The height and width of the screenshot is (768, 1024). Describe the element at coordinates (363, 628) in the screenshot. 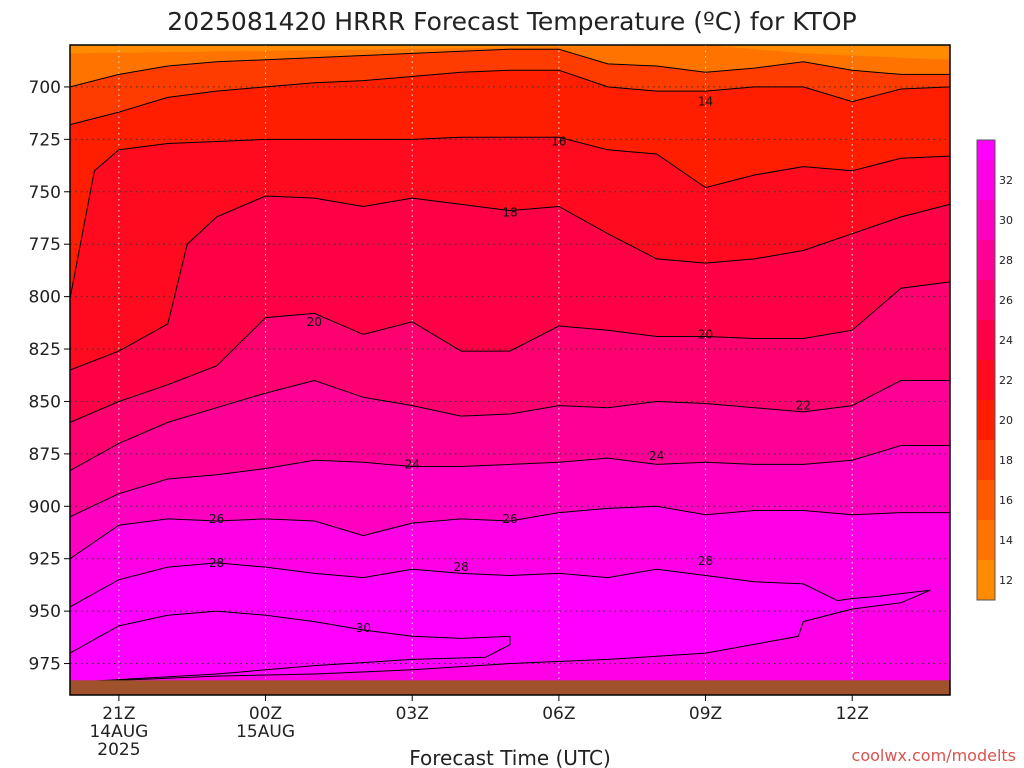

I see `contour-label: 30` at that location.